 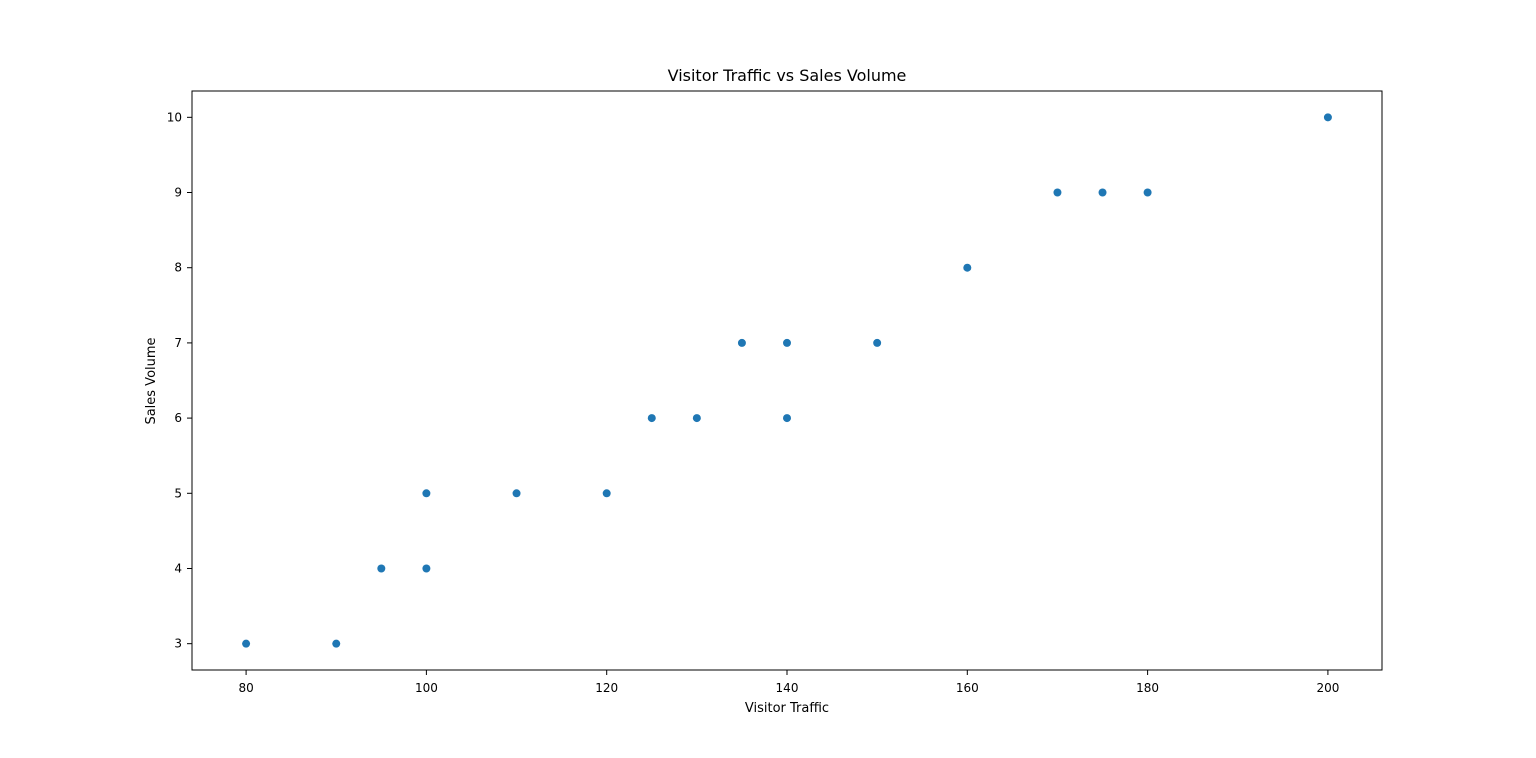 I want to click on x-tick-label: 160, so click(x=967, y=688).